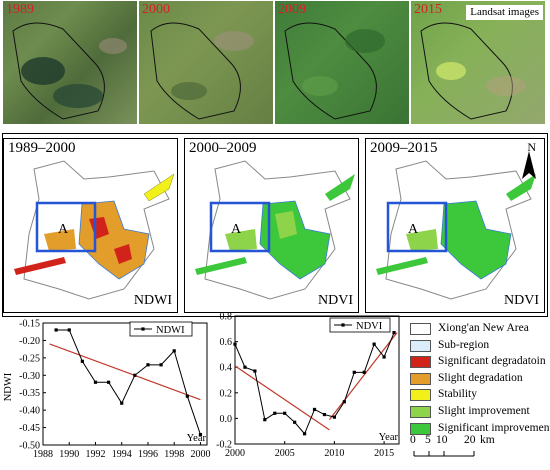  I want to click on chart-legend-label: NDVI, so click(369, 326).